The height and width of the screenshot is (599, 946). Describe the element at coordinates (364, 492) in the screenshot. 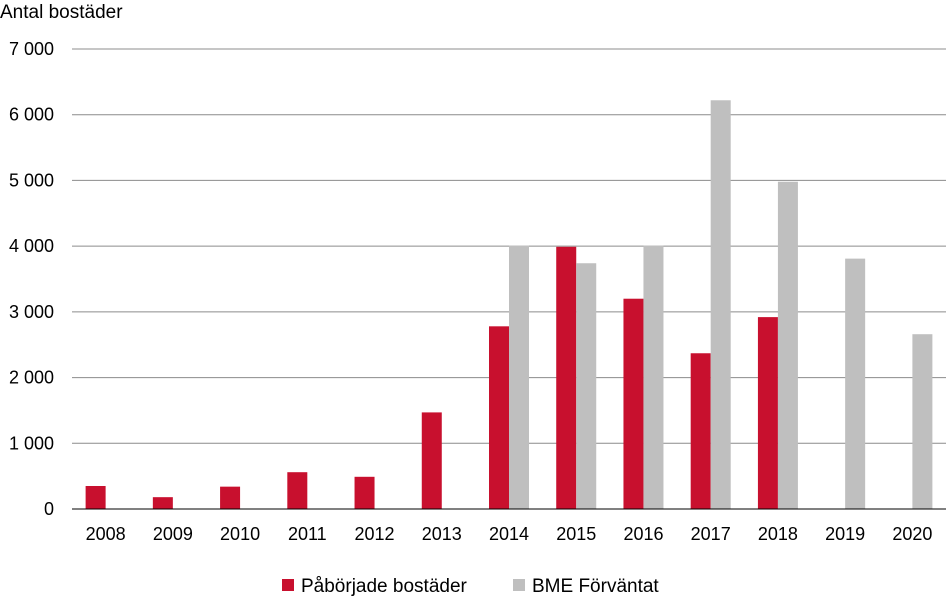

I see `bar-paborjade-2012` at that location.